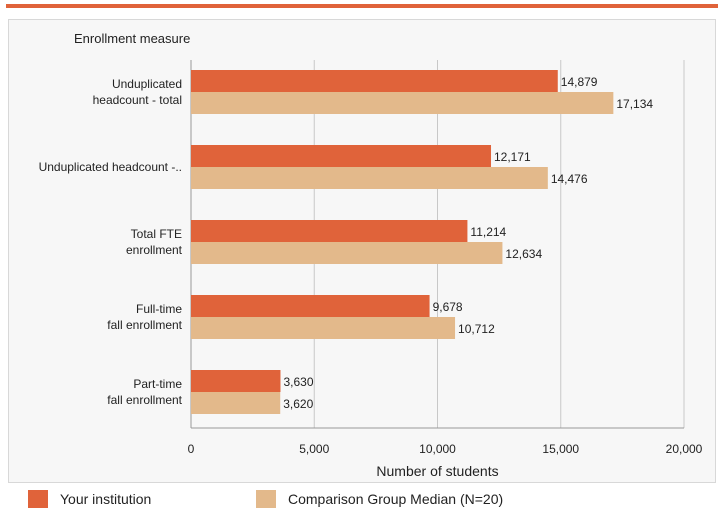 The image size is (724, 518). I want to click on data-label-comparison-0: 17,134, so click(634, 104).